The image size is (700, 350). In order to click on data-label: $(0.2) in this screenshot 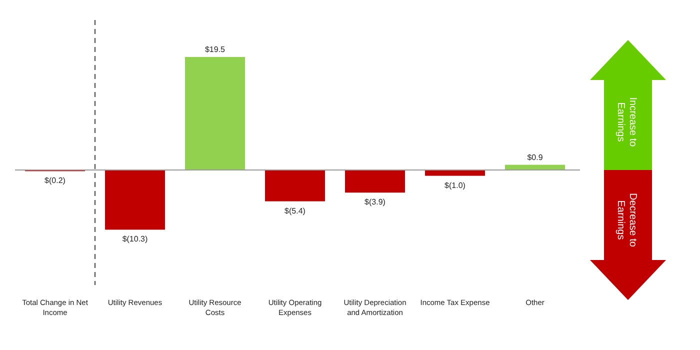, I will do `click(55, 181)`.